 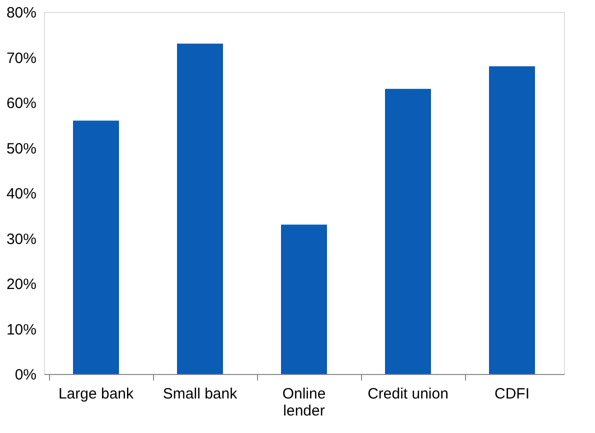 I want to click on x-tick-label: CDFI, so click(x=512, y=394).